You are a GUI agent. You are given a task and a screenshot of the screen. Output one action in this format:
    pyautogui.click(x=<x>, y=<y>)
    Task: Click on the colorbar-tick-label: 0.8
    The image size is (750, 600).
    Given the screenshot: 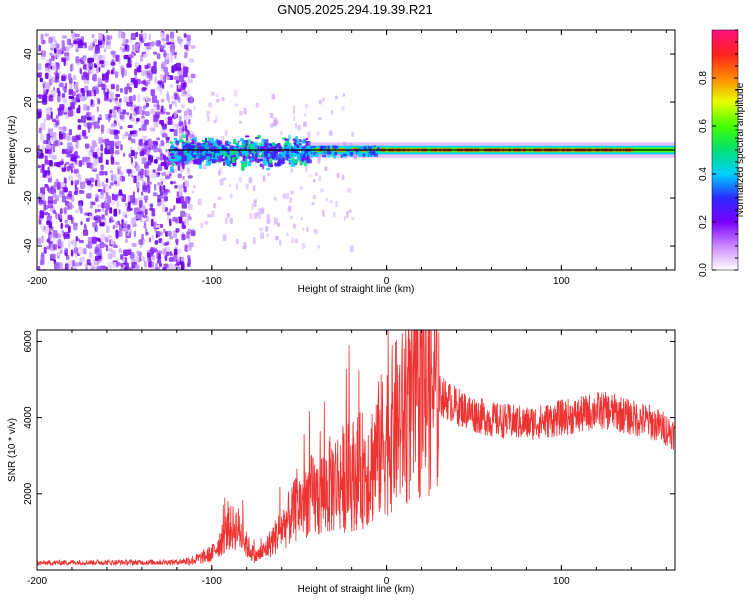 What is the action you would take?
    pyautogui.click(x=703, y=78)
    